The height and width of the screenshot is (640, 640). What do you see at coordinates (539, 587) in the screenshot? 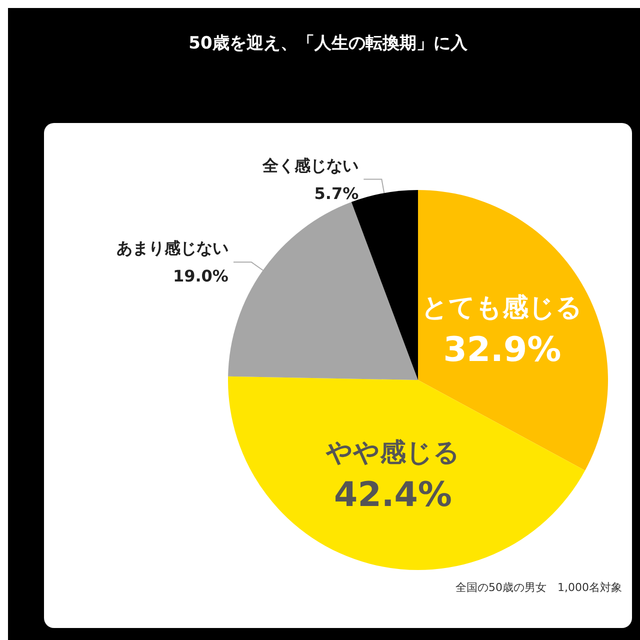
I see `text: 全国の50歳の男女 1,000名対象` at bounding box center [539, 587].